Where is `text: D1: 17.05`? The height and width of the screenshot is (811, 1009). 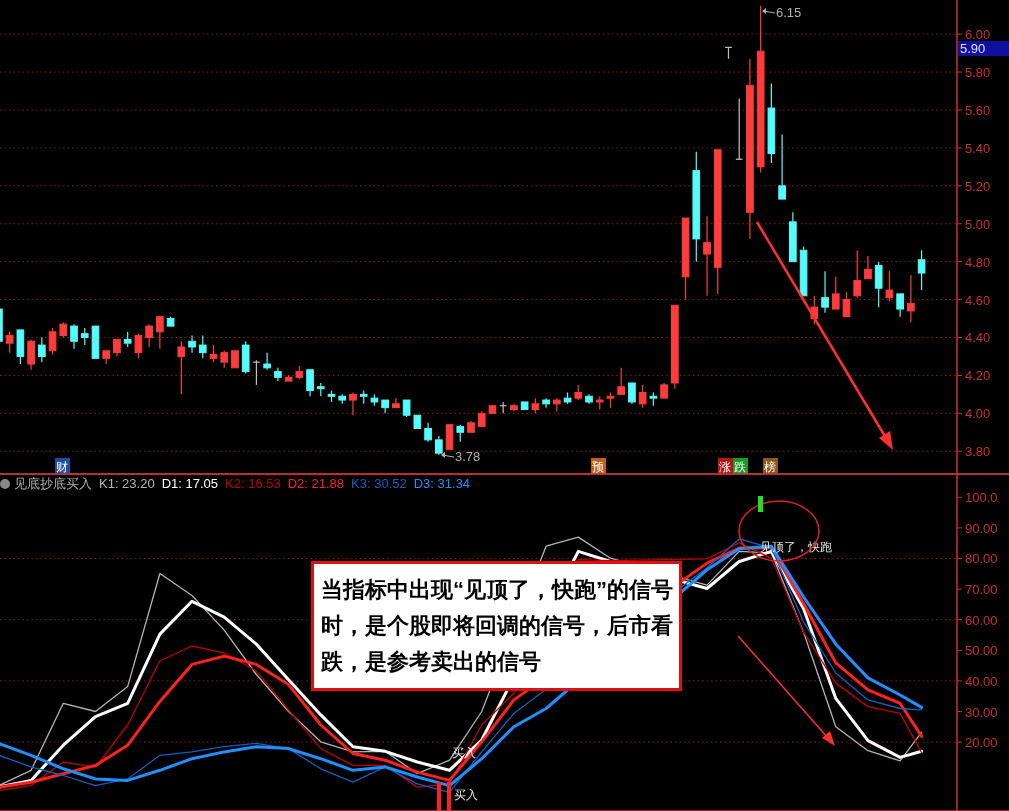
text: D1: 17.05 is located at coordinates (190, 483).